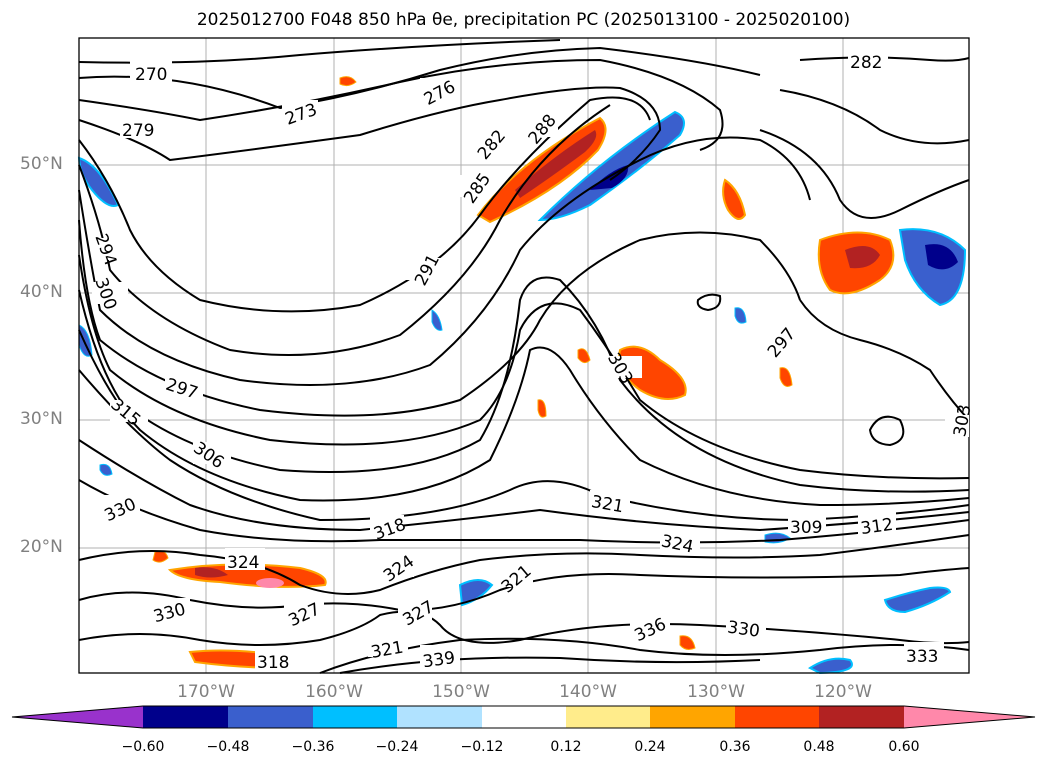  I want to click on colorbar-tick-label: −0.60, so click(143, 747).